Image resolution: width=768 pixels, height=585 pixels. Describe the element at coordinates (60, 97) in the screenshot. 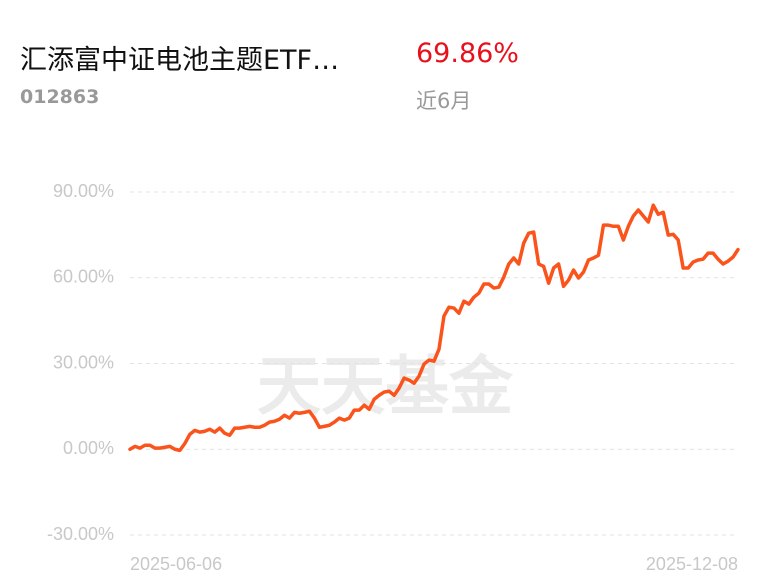

I see `fund-code: 012863` at that location.